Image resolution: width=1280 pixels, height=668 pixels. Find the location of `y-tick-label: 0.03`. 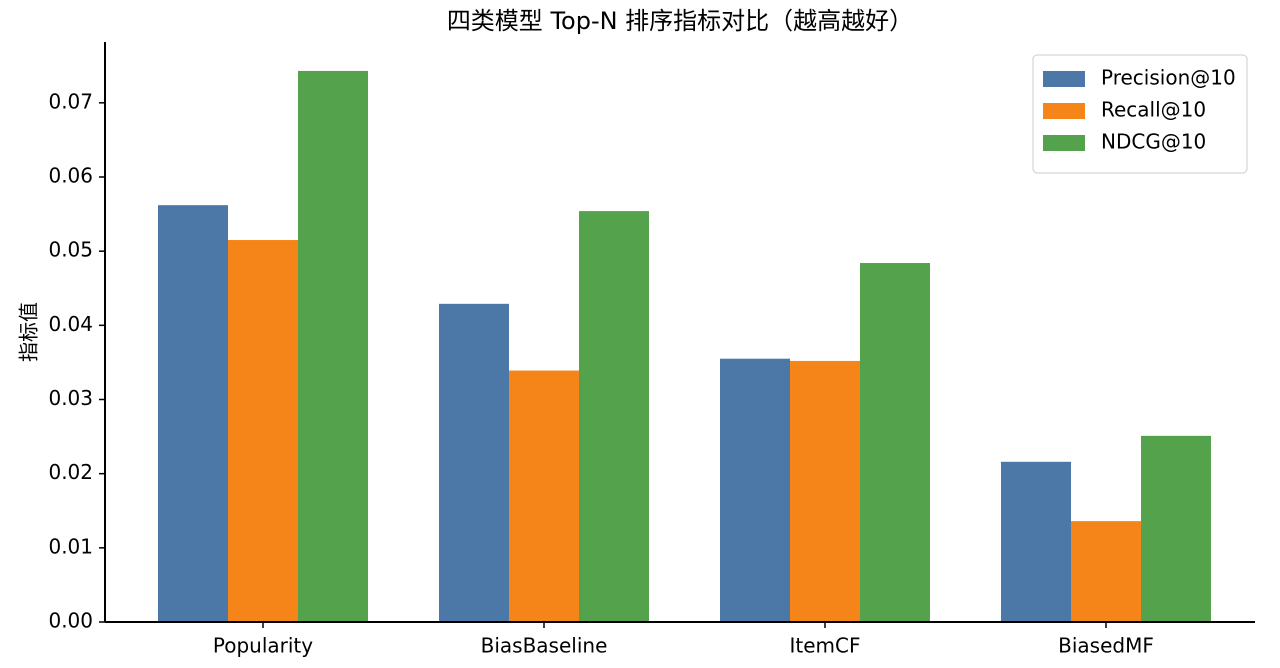

y-tick-label: 0.03 is located at coordinates (70, 398).